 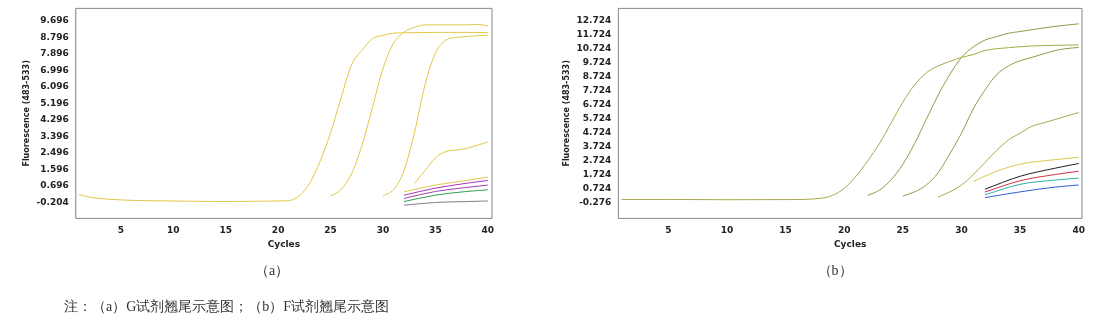 I want to click on text: （b）, so click(x=835, y=271).